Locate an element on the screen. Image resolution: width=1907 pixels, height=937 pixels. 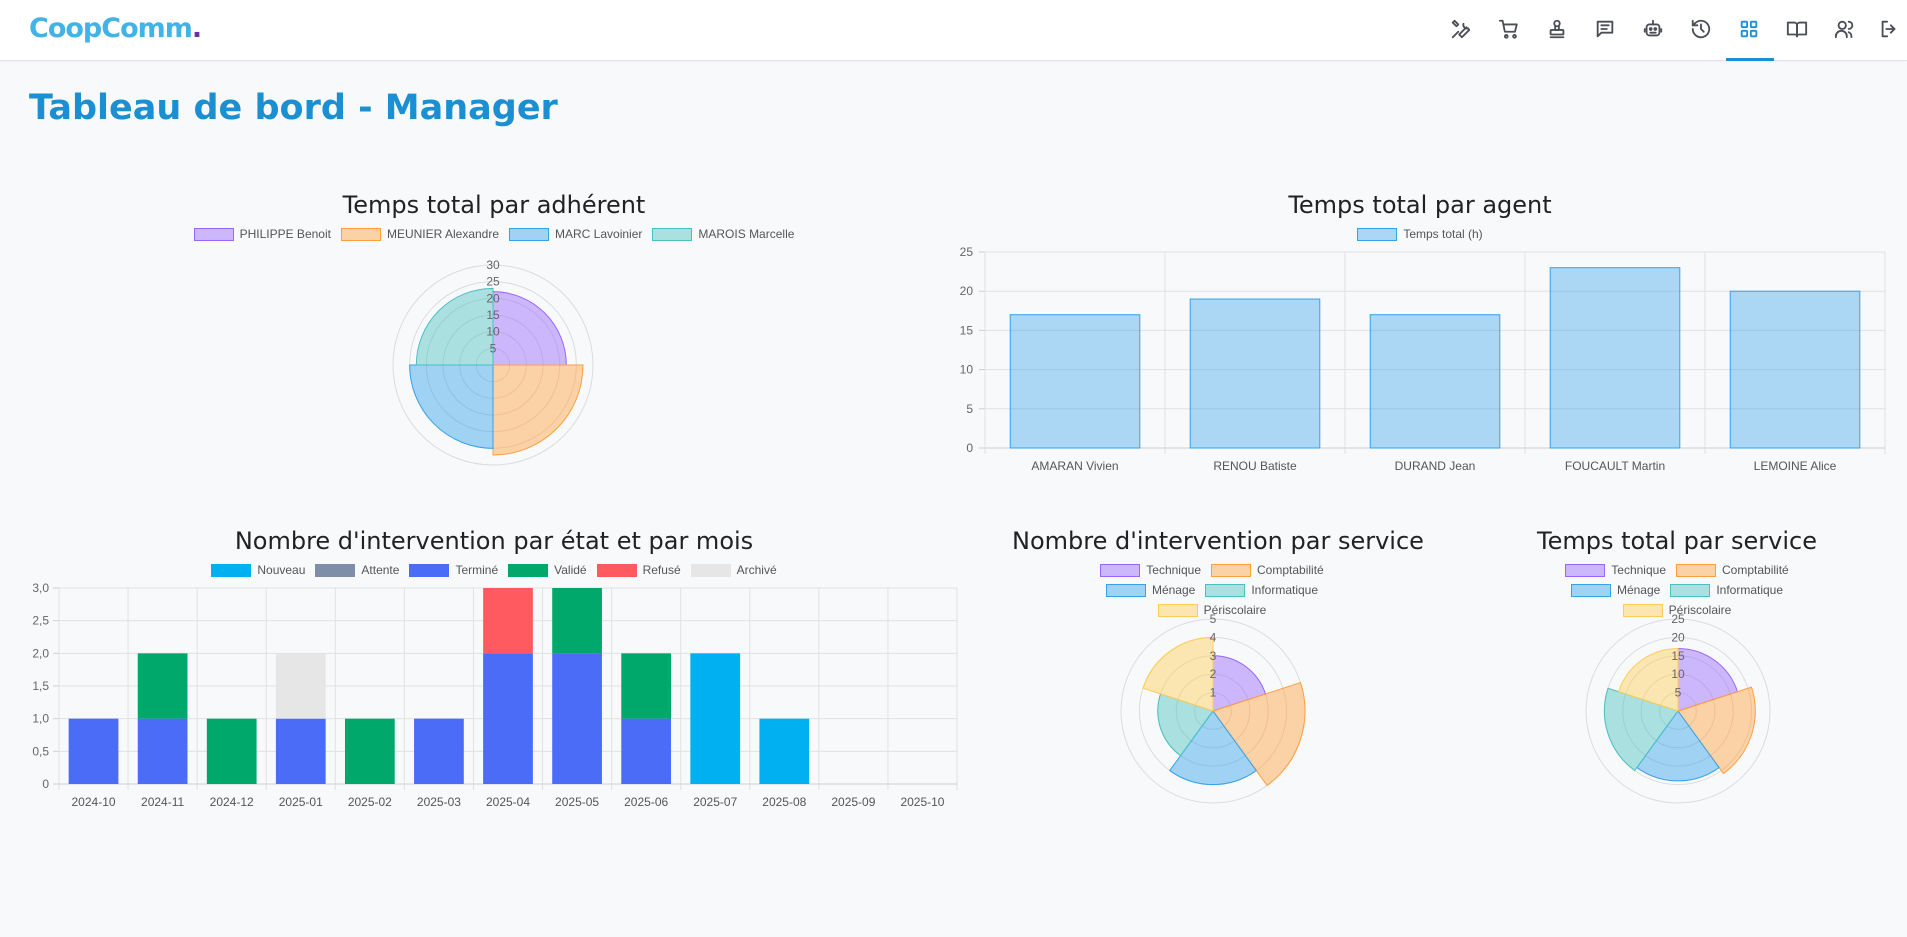
y-tick-label: 10 is located at coordinates (967, 370).